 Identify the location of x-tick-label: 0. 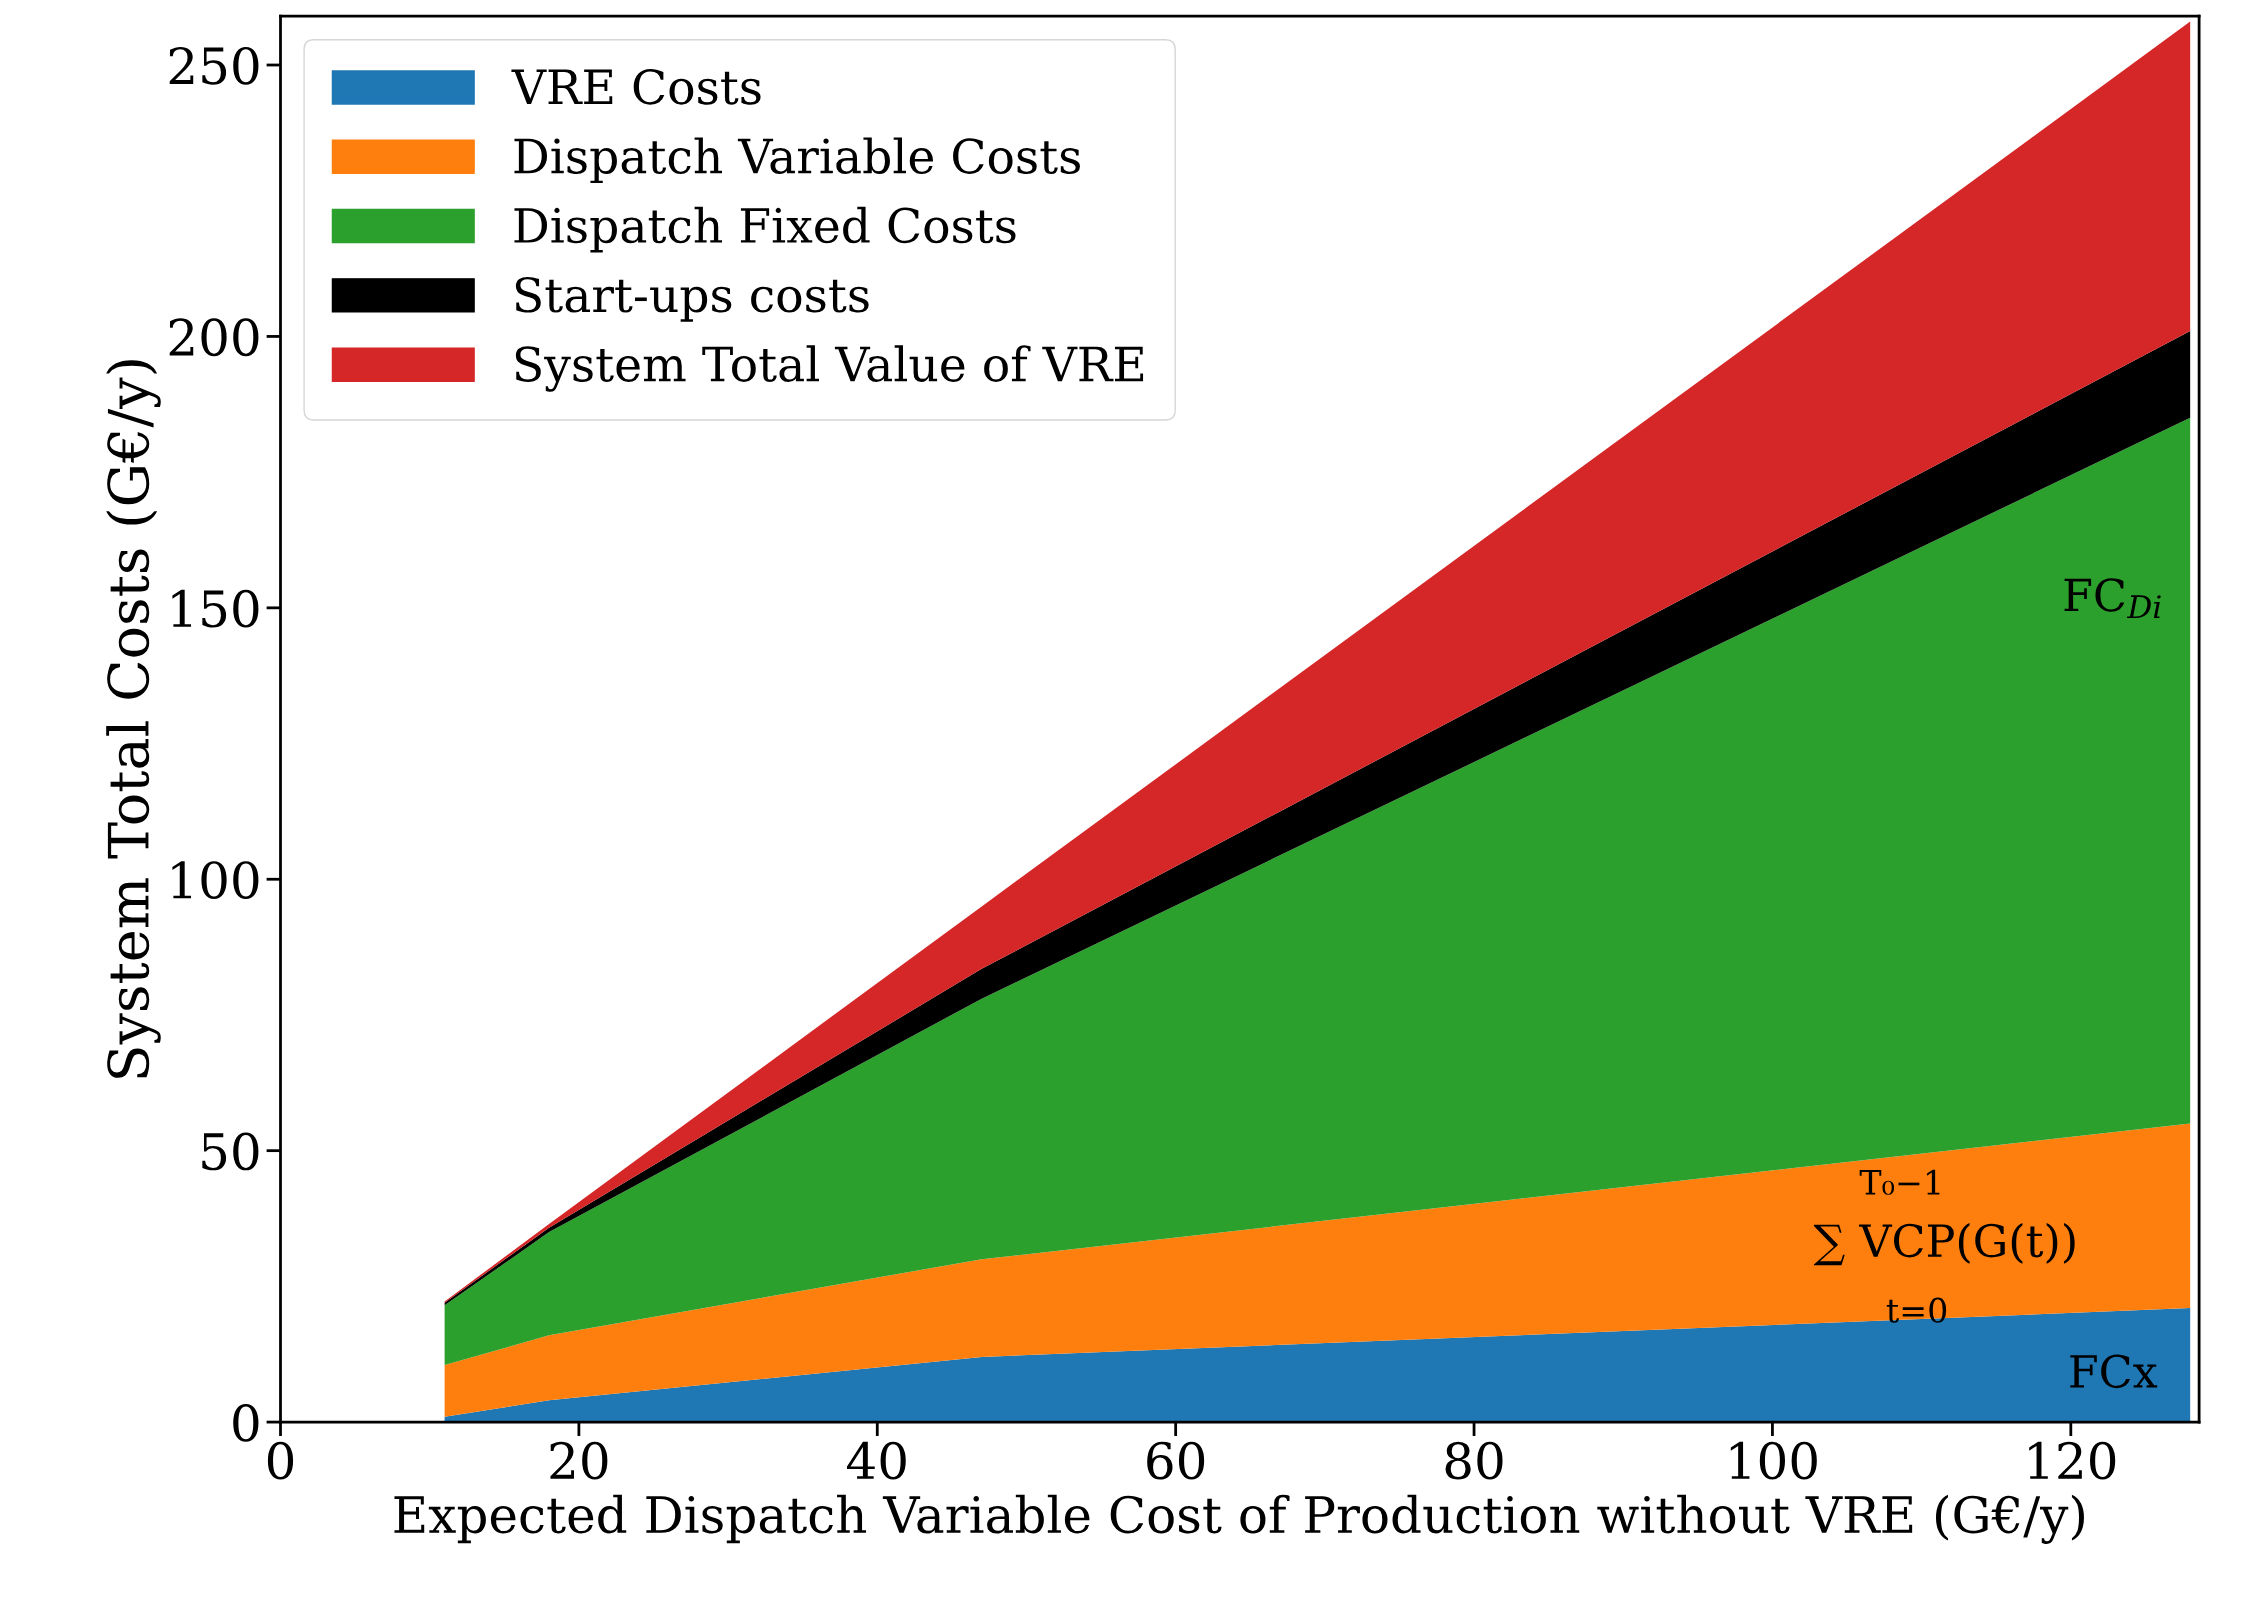
(280, 1460).